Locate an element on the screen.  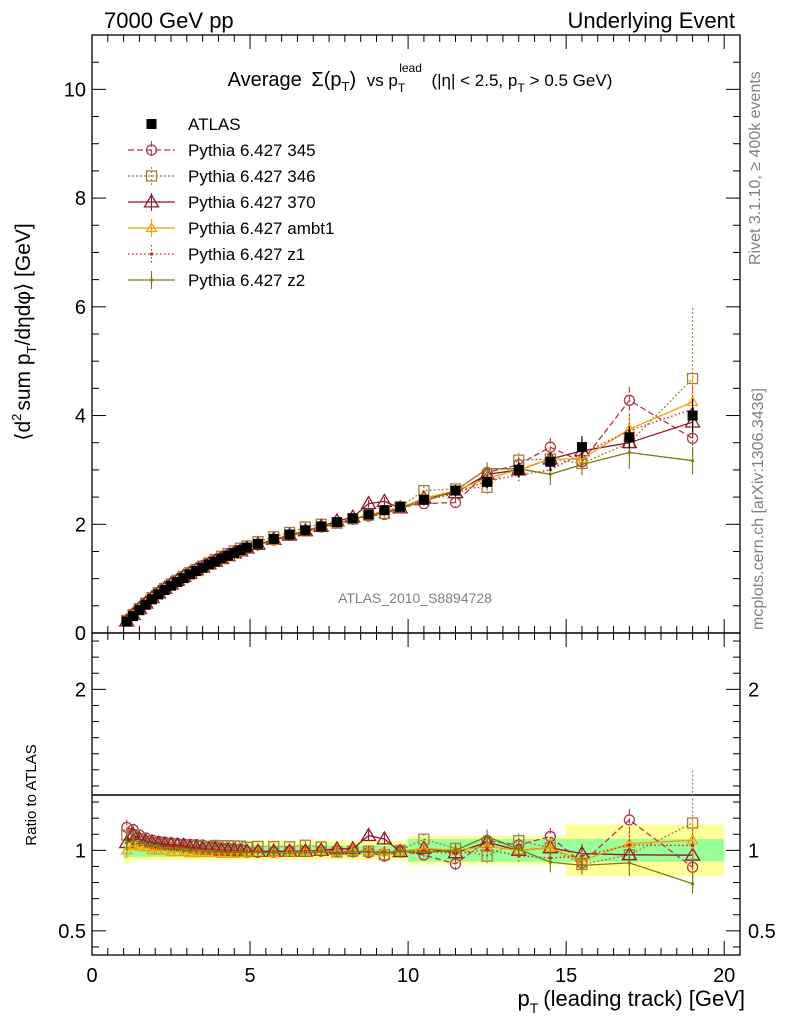
legend-entry-1: Pythia 6.427 346 is located at coordinates (222, 176).